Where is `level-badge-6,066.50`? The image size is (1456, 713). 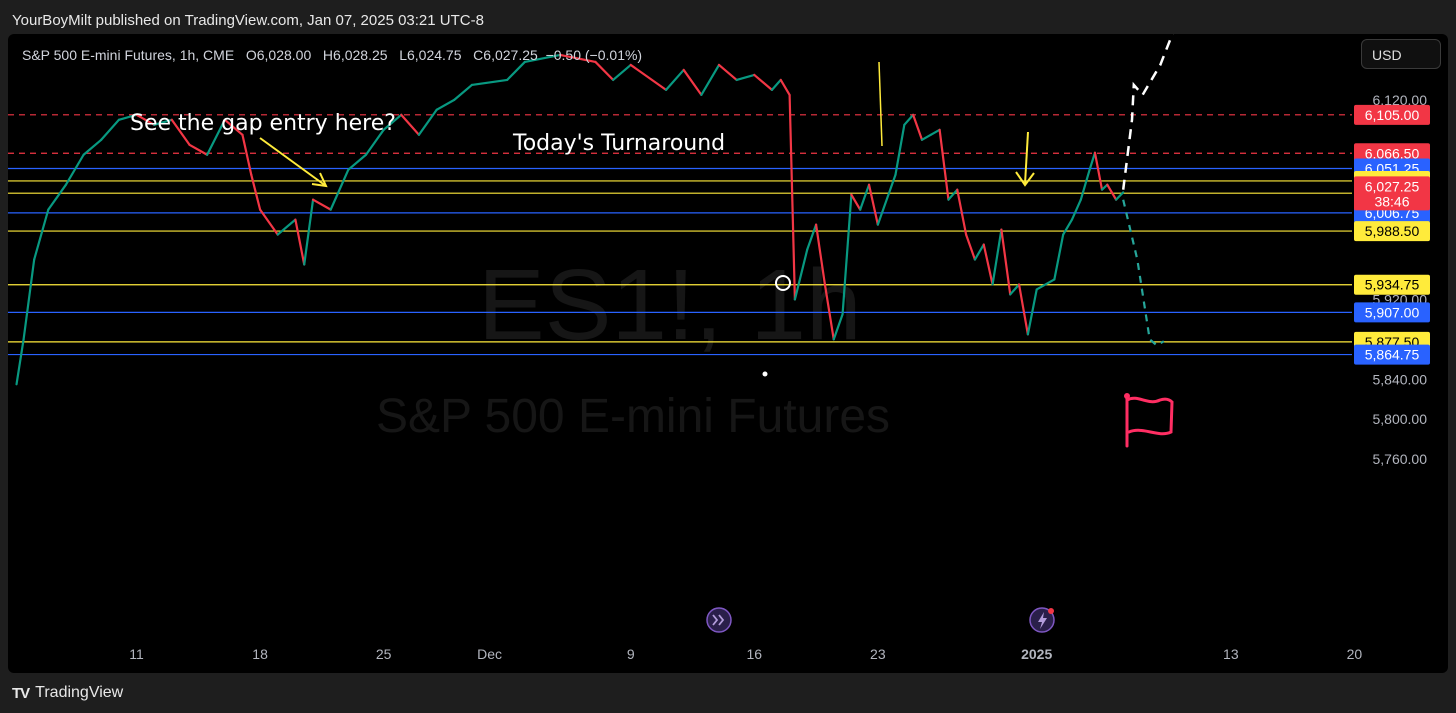
level-badge-6,066.50 is located at coordinates (1392, 153).